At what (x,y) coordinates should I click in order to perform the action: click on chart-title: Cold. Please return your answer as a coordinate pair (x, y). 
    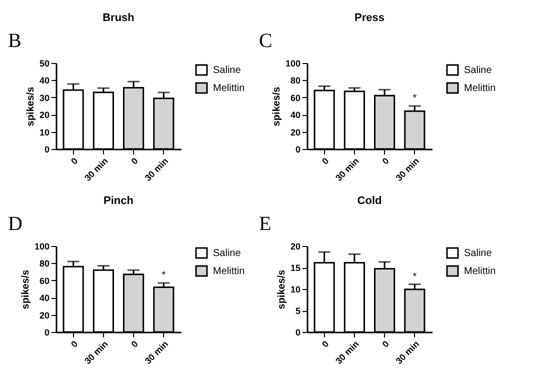
    Looking at the image, I should click on (369, 201).